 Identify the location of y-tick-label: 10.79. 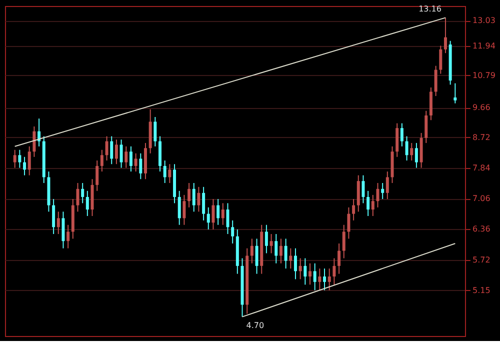
(484, 75).